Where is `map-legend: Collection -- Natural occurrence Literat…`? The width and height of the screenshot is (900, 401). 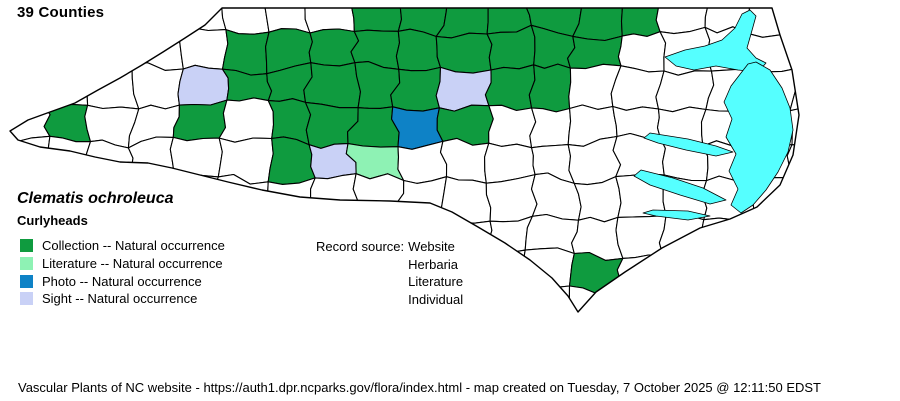 map-legend: Collection -- Natural occurrence Literat… is located at coordinates (122, 272).